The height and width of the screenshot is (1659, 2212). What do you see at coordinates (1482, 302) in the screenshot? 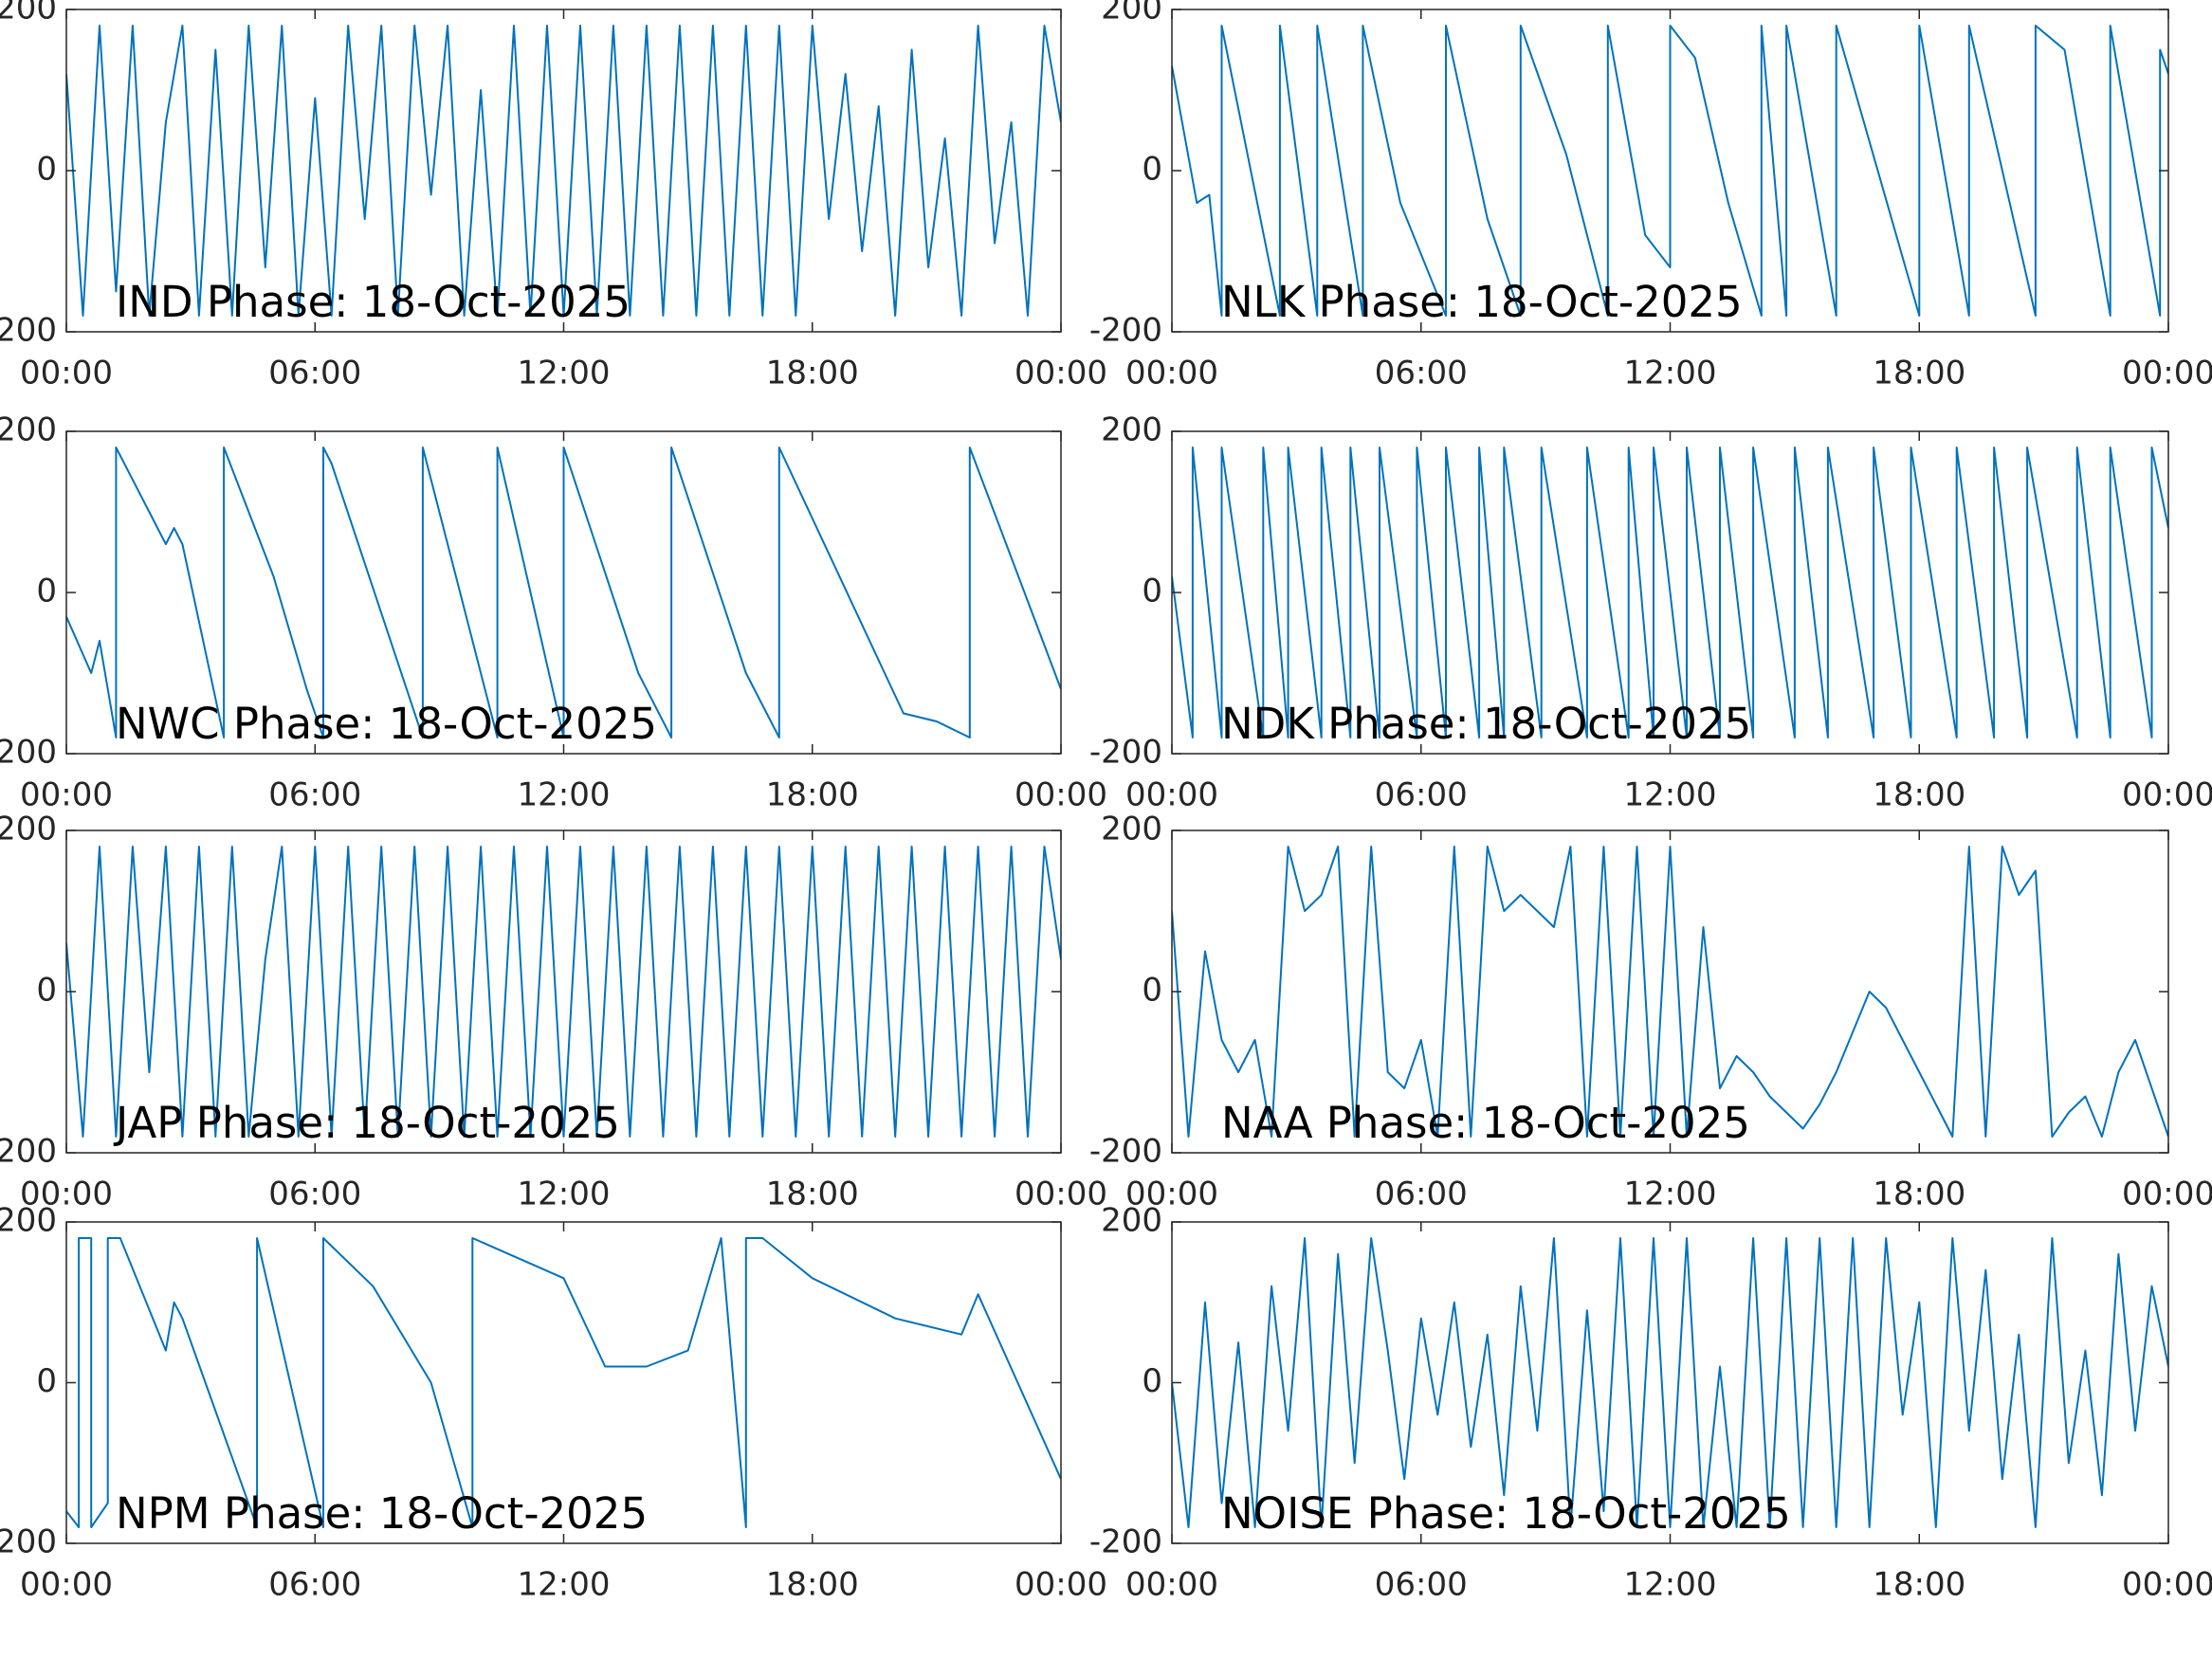
I see `panel-title: NLK Phase: 18-Oct-2025` at bounding box center [1482, 302].